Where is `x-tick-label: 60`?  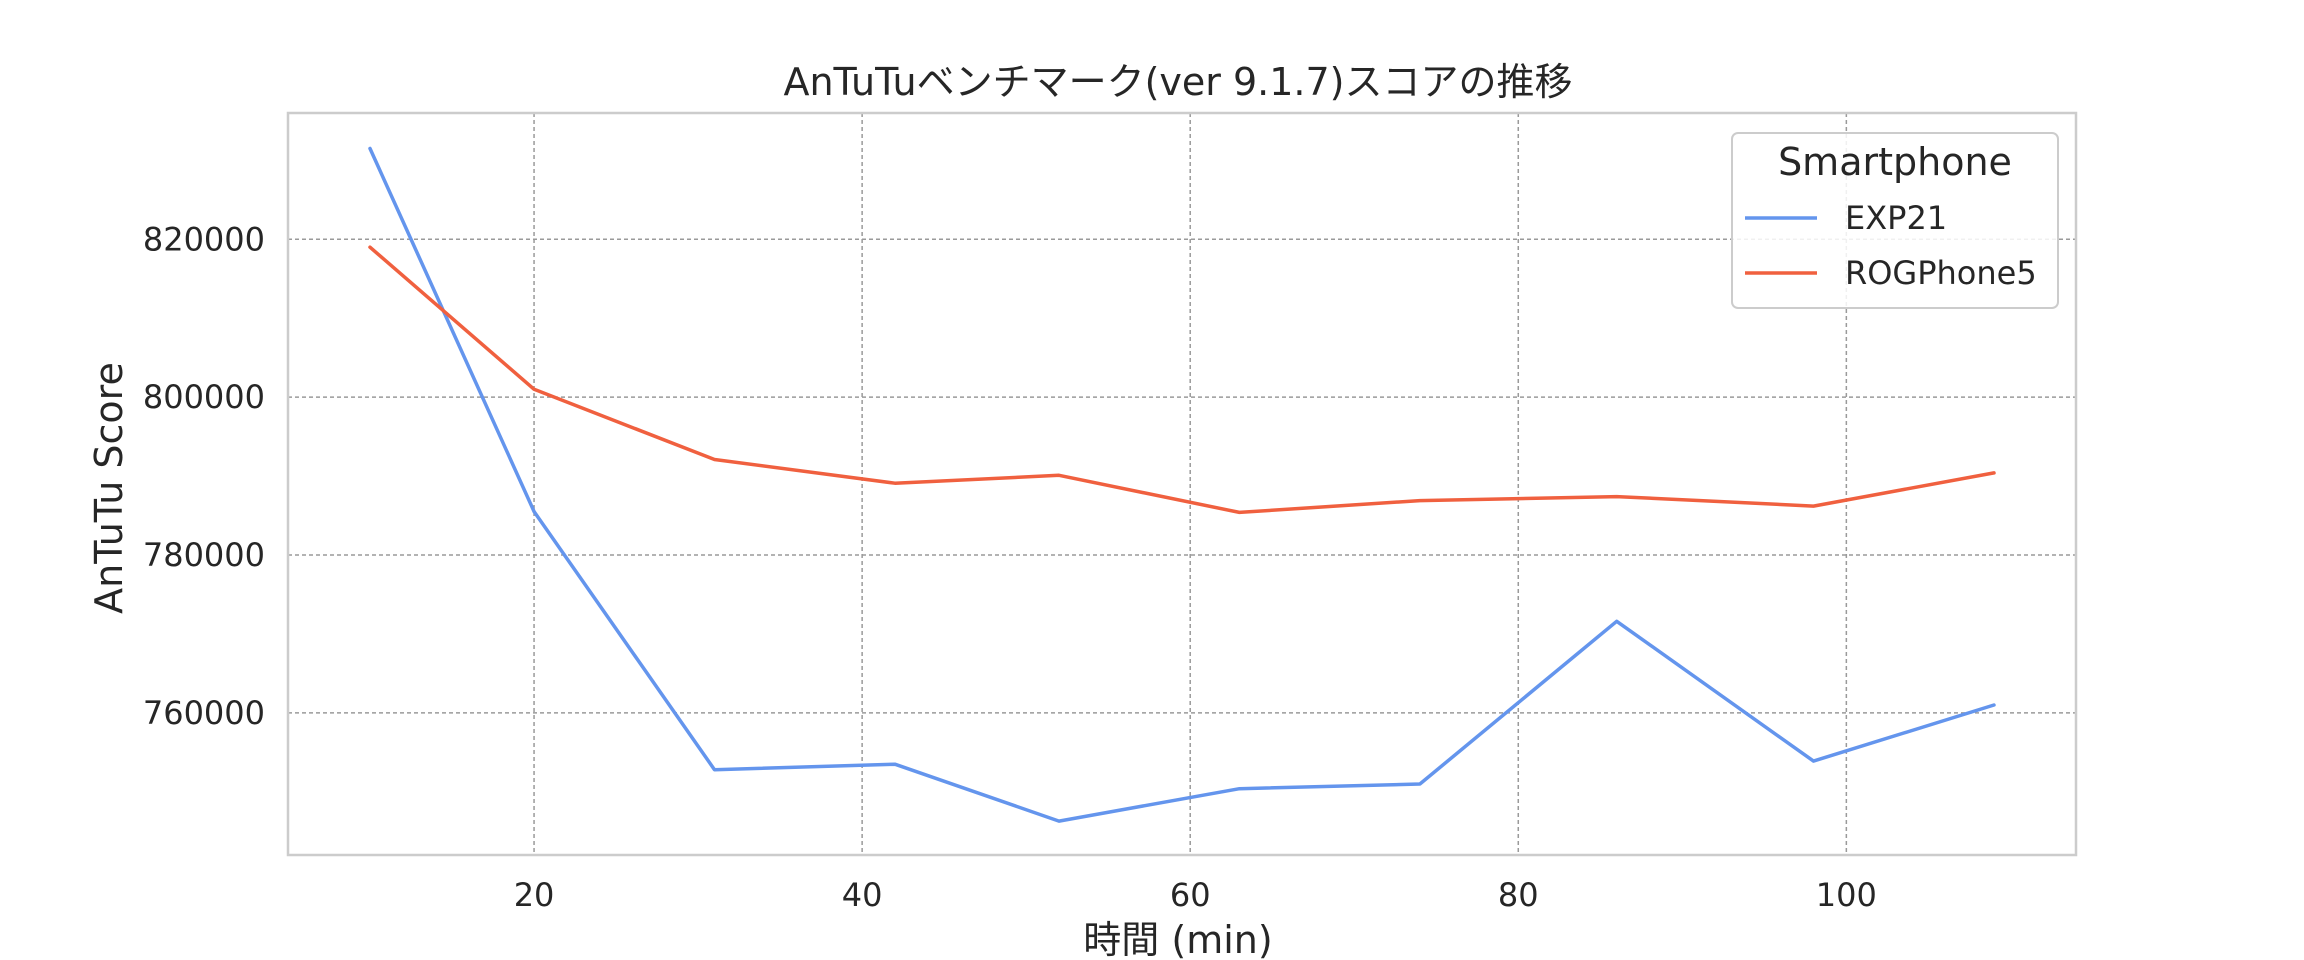 x-tick-label: 60 is located at coordinates (1190, 895).